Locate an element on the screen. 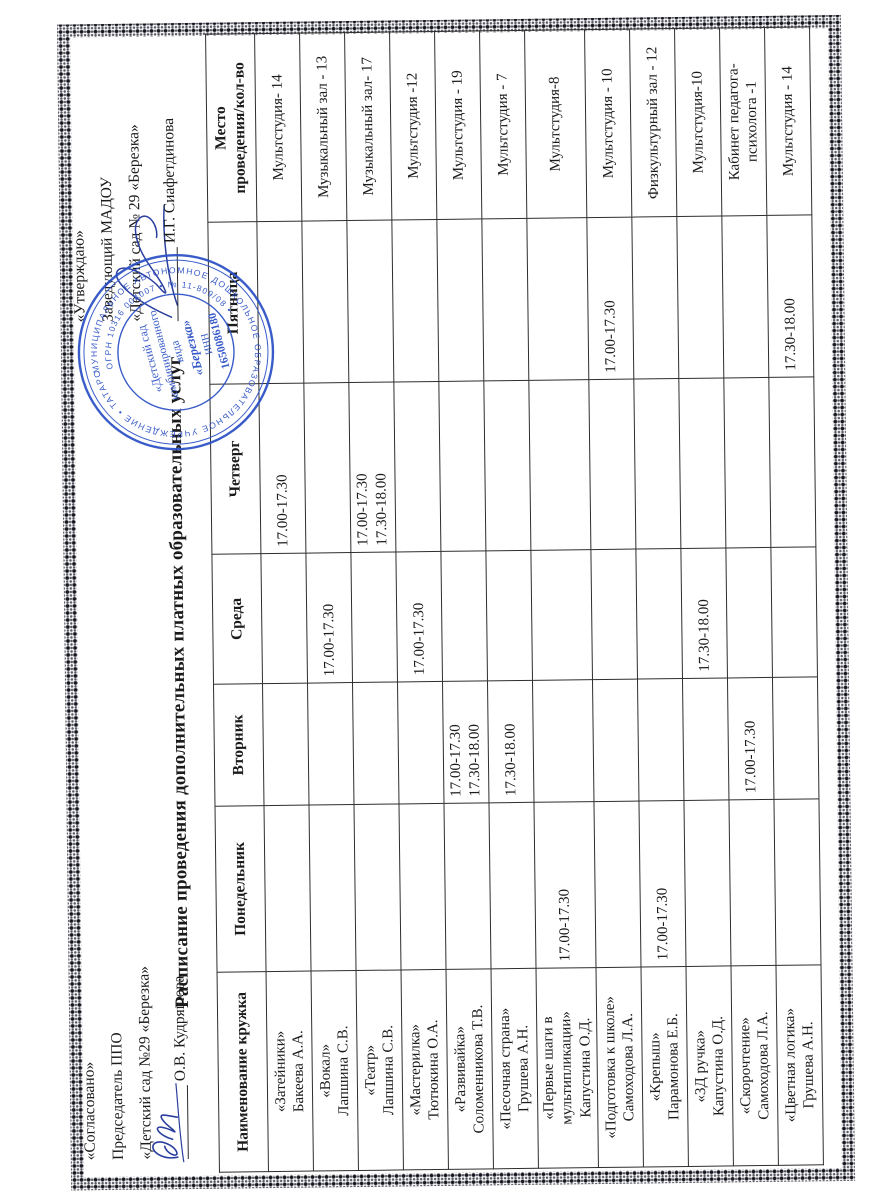 The height and width of the screenshot is (1200, 872). teacher-name: Соломенникова Т.В. is located at coordinates (478, 1069).